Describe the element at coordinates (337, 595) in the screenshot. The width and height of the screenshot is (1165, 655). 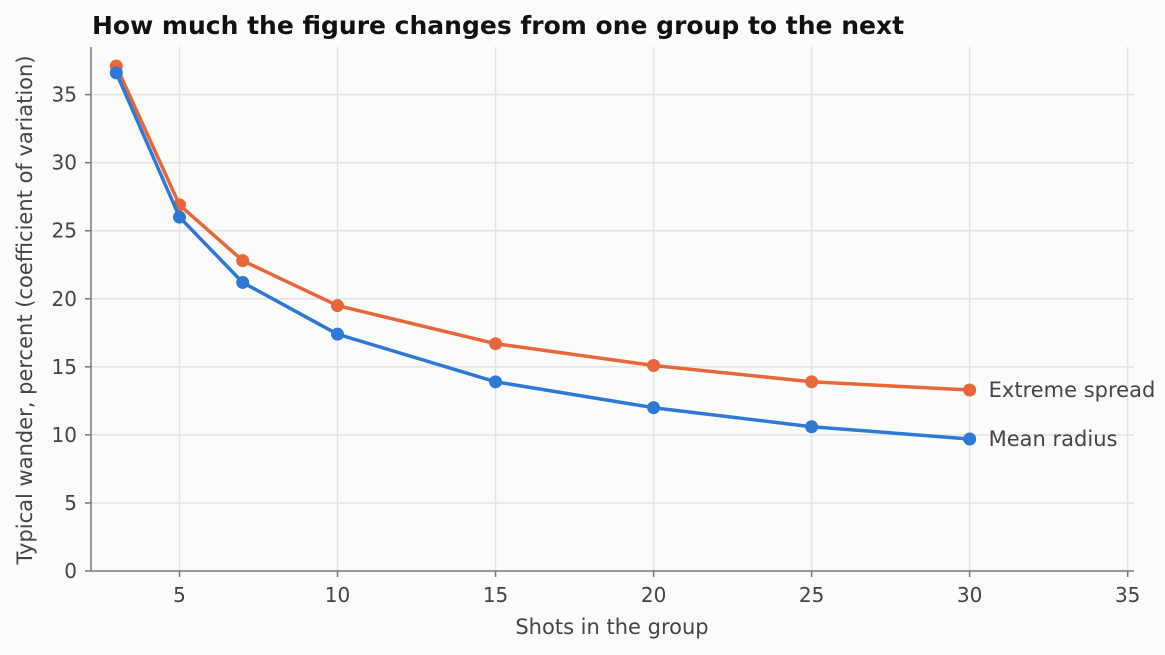
I see `x-tick-label: 10` at that location.